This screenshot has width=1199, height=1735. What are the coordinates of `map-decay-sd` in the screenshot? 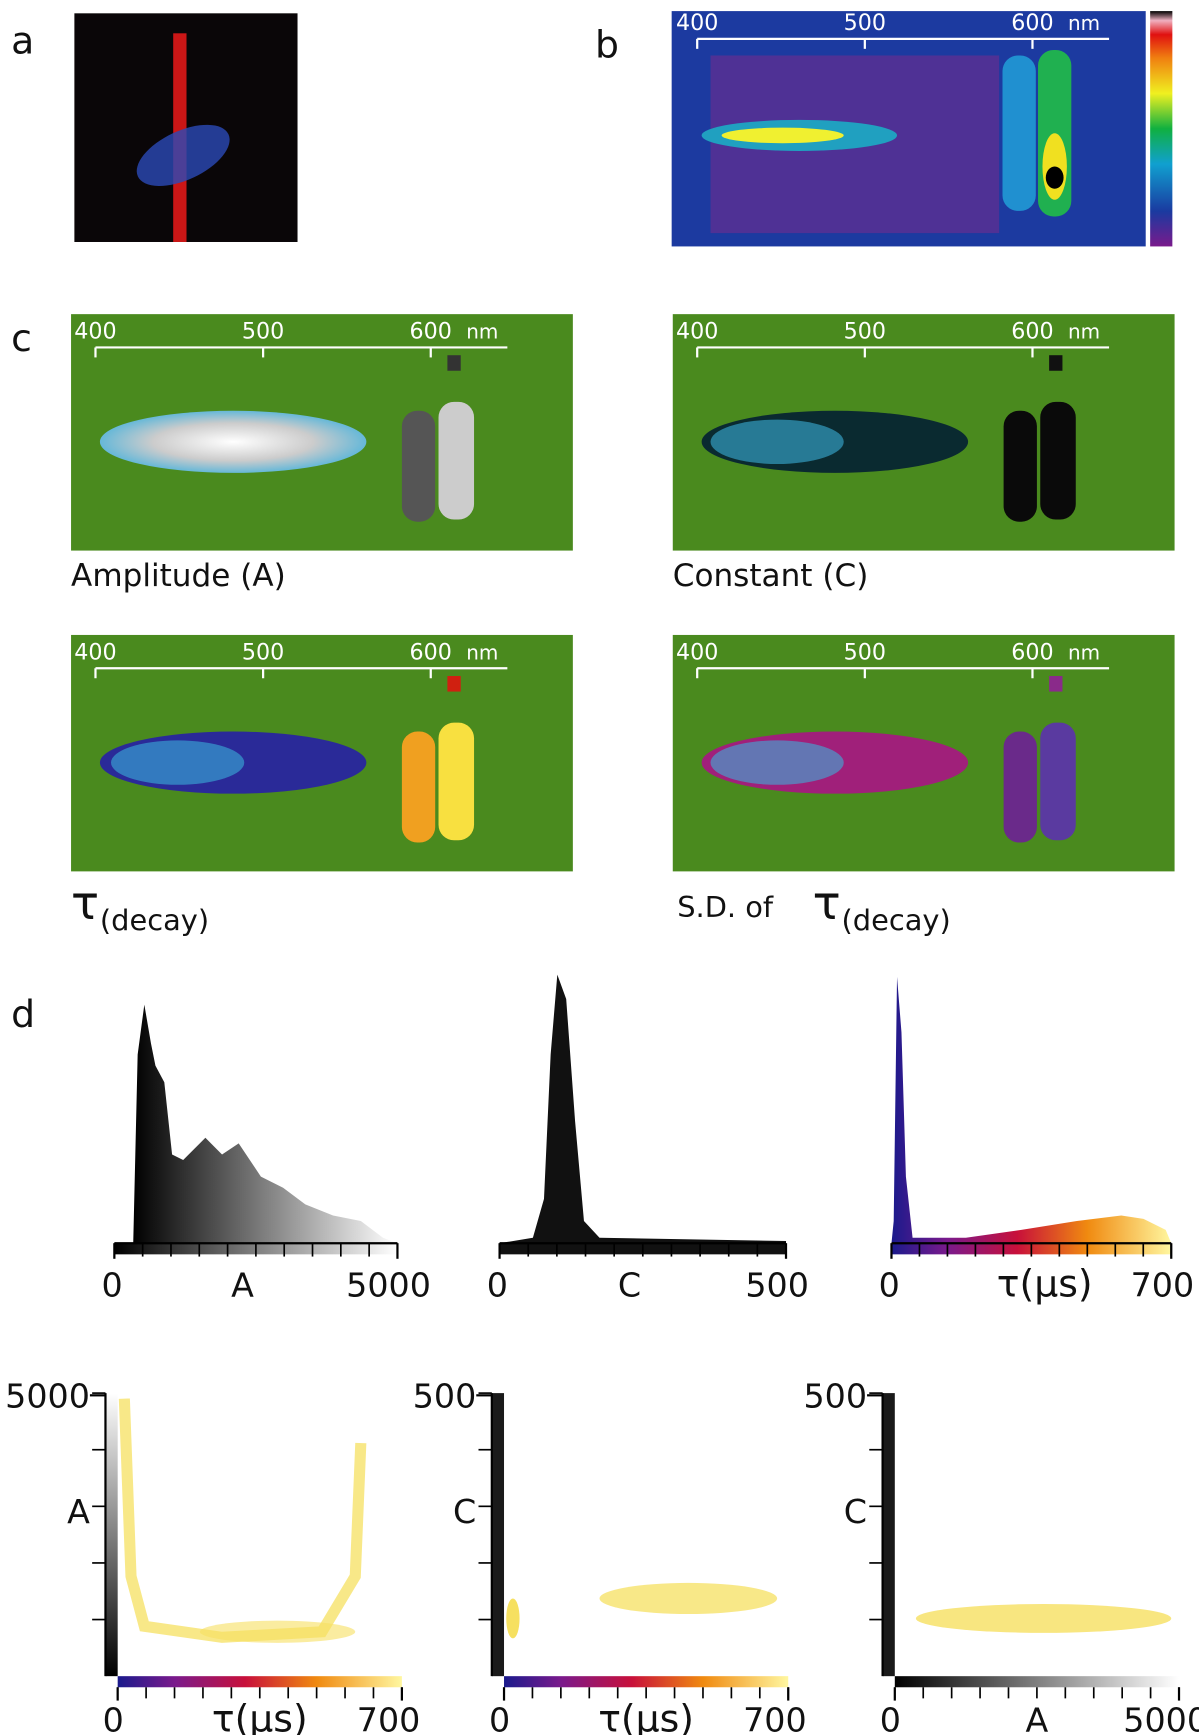 It's located at (923, 753).